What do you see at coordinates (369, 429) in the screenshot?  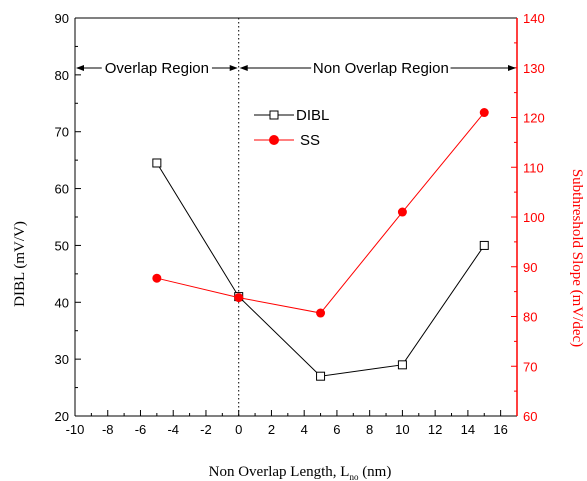 I see `x-tick-label-8: 8` at bounding box center [369, 429].